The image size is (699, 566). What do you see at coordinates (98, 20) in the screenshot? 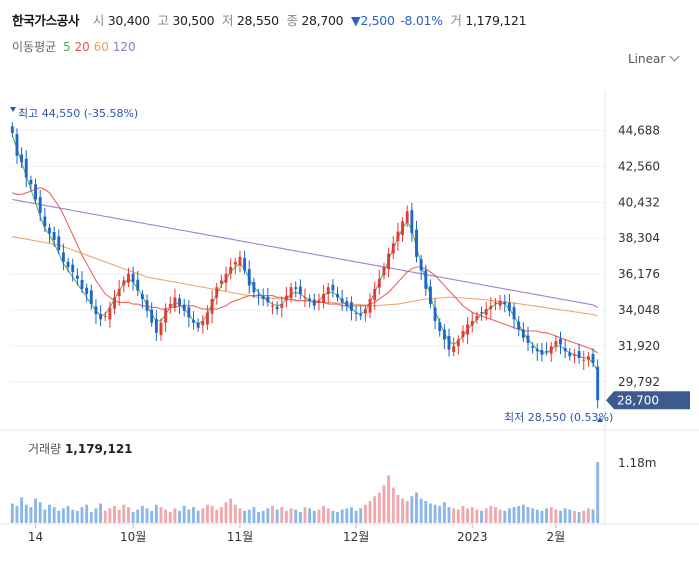
I see `open-label: 시` at bounding box center [98, 20].